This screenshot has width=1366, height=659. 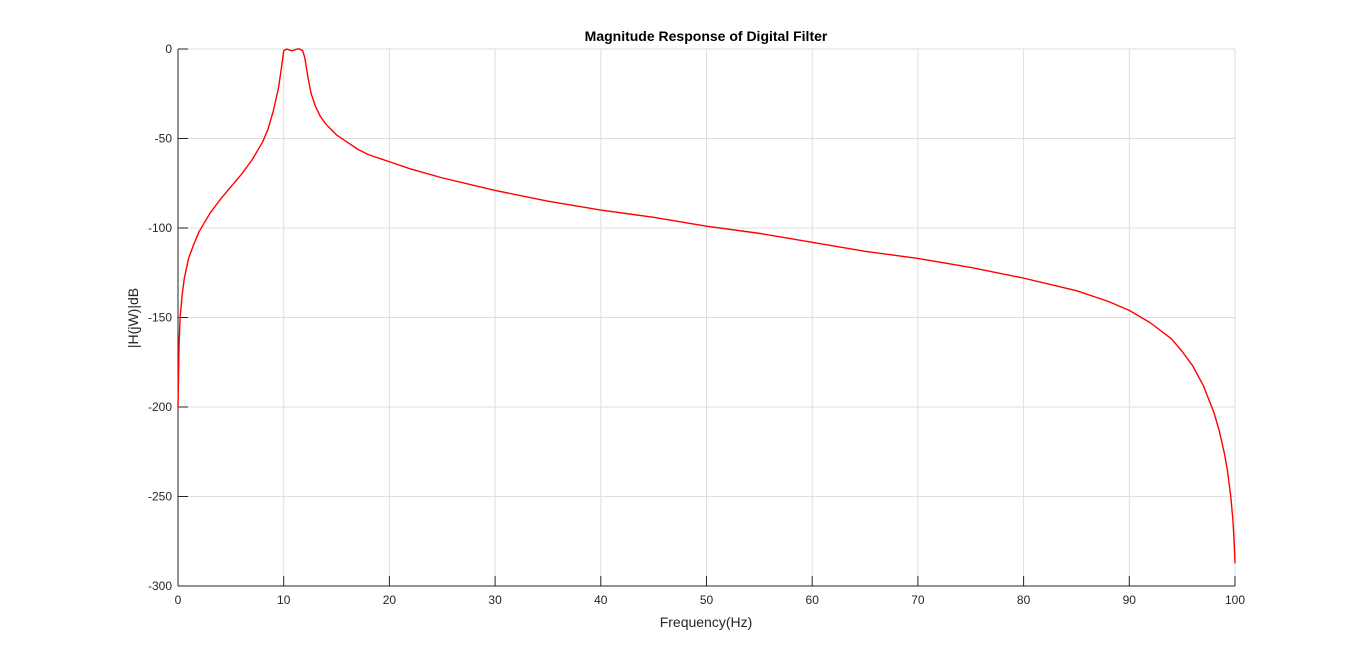 I want to click on x-tick-label: 40, so click(x=601, y=600).